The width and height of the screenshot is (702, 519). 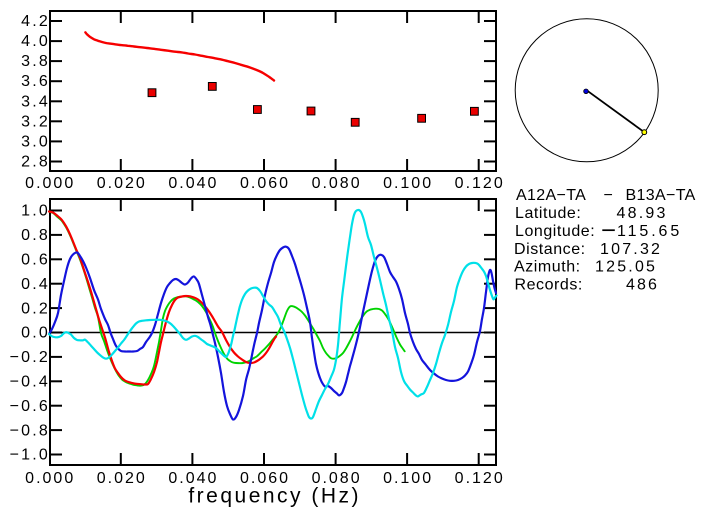 What do you see at coordinates (35, 211) in the screenshot?
I see `svg-text: 1.0` at bounding box center [35, 211].